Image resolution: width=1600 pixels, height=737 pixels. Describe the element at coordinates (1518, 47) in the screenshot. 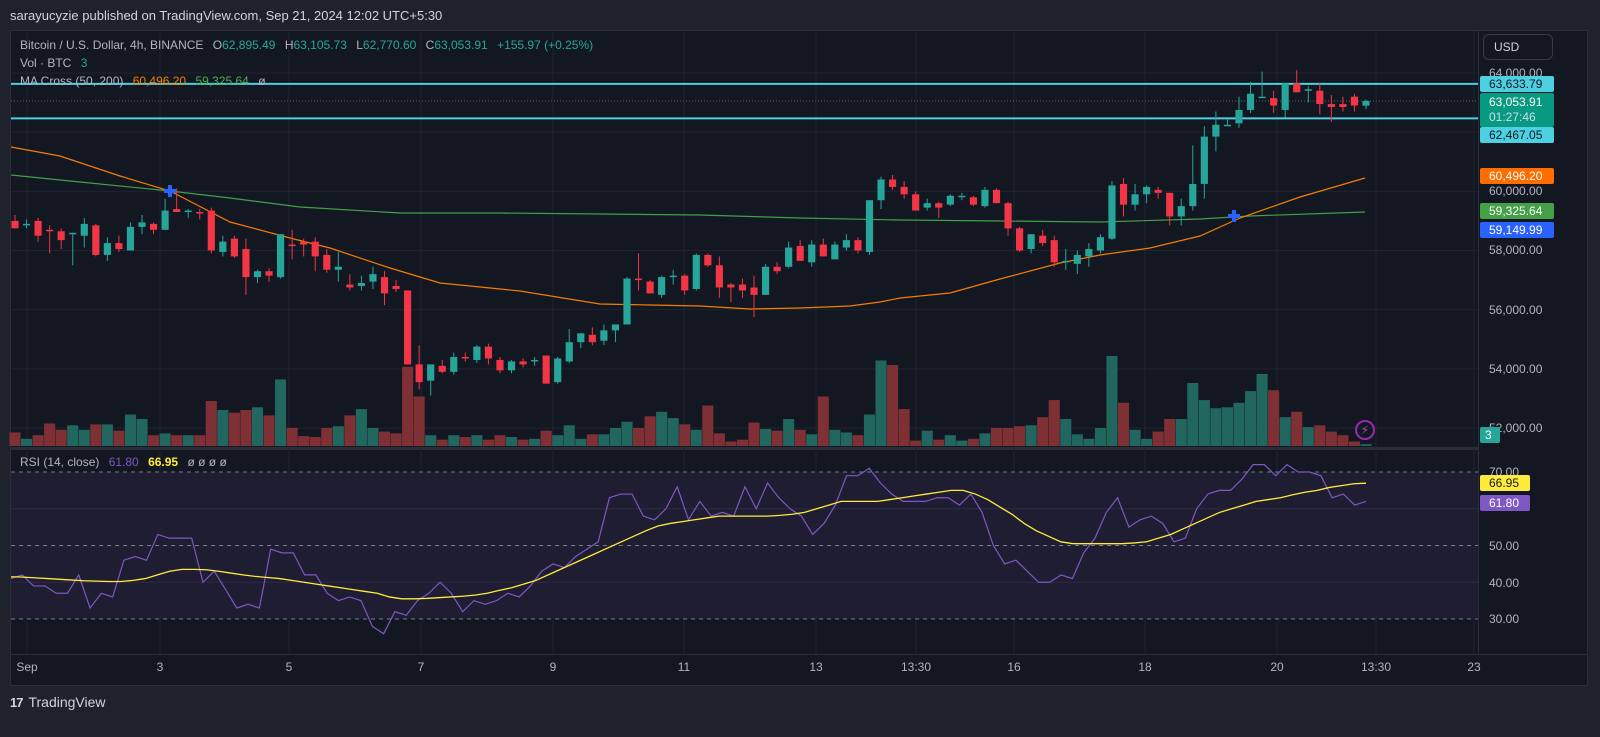

I see `currency-button: USD` at that location.